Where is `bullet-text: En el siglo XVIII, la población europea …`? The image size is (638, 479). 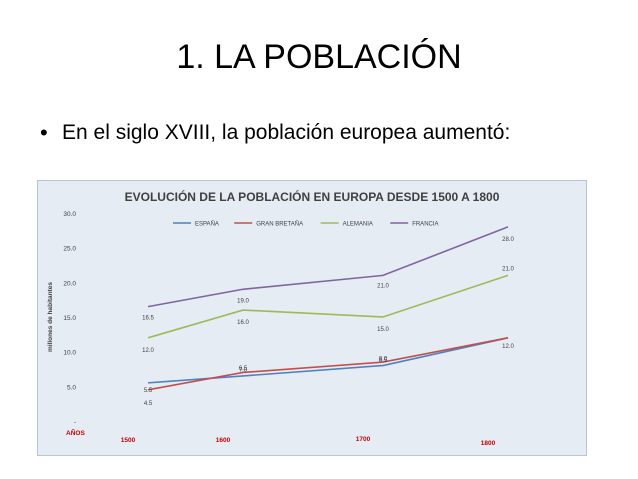 bullet-text: En el siglo XVIII, la población europea … is located at coordinates (286, 132).